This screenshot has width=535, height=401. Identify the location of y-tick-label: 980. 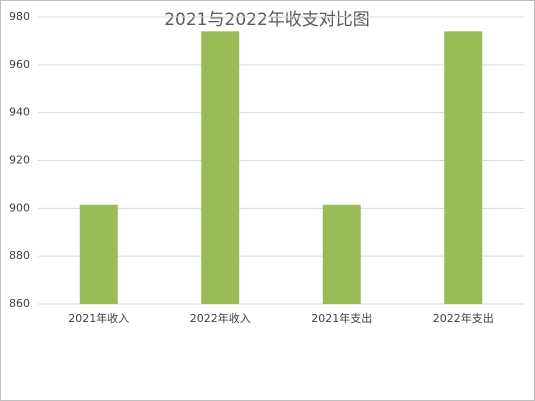
(19, 16).